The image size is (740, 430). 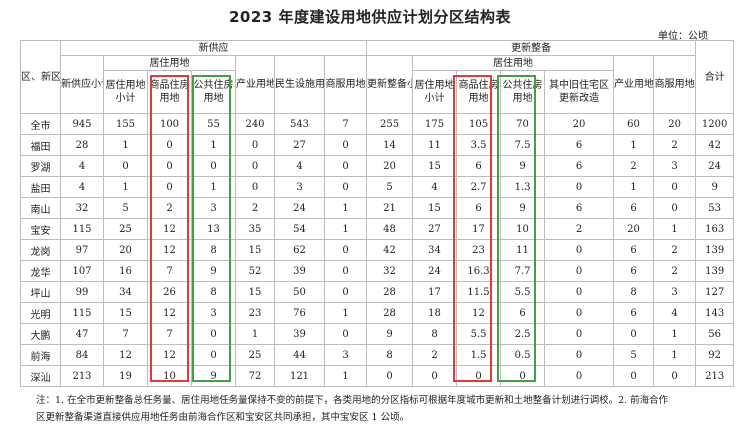 I want to click on table-cell: 16, so click(x=125, y=271).